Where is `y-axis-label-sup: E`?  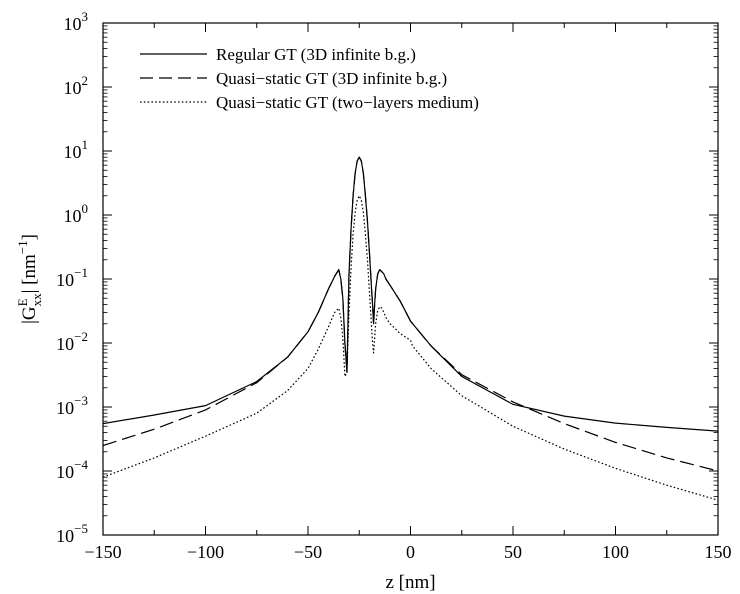 y-axis-label-sup: E is located at coordinates (22, 302).